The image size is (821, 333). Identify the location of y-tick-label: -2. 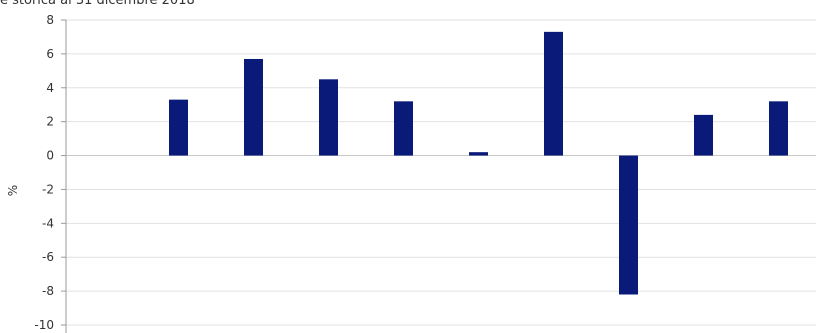
(48, 189).